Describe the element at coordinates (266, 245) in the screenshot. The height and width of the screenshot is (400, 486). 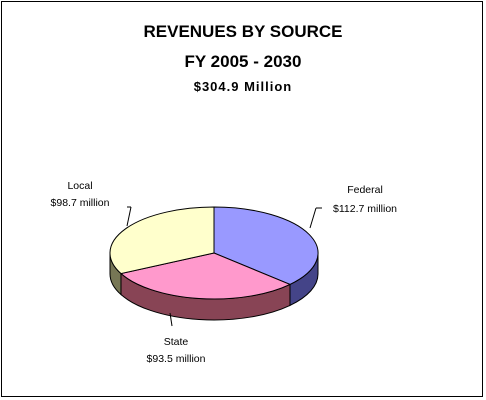
I see `pie-slice-federal` at that location.